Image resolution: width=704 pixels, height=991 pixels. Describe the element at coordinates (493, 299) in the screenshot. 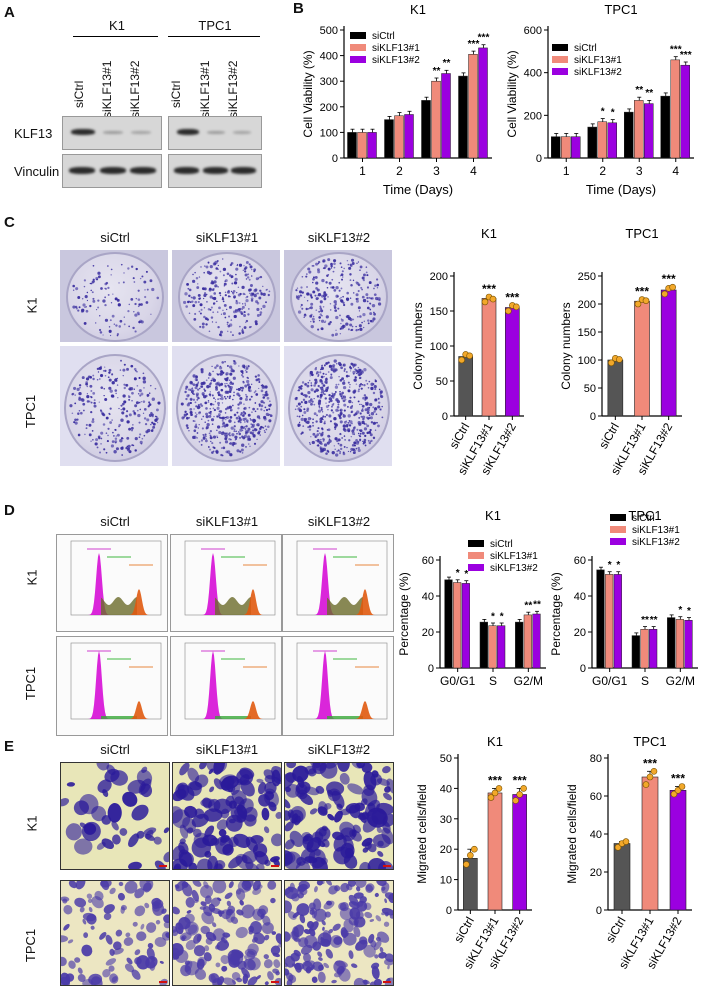

I see `data-point` at that location.